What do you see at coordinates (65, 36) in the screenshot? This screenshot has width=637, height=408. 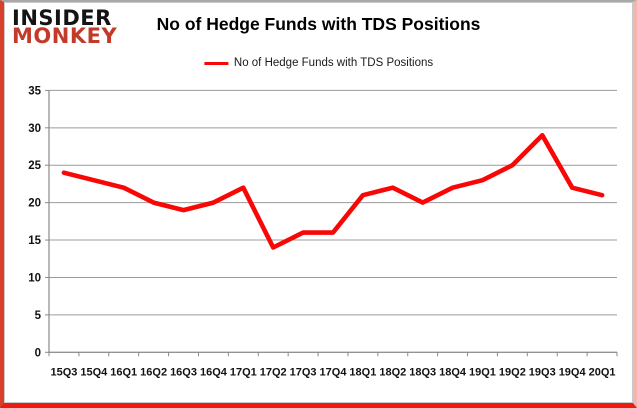 I see `logo-line-monkey: MONKEY` at bounding box center [65, 36].